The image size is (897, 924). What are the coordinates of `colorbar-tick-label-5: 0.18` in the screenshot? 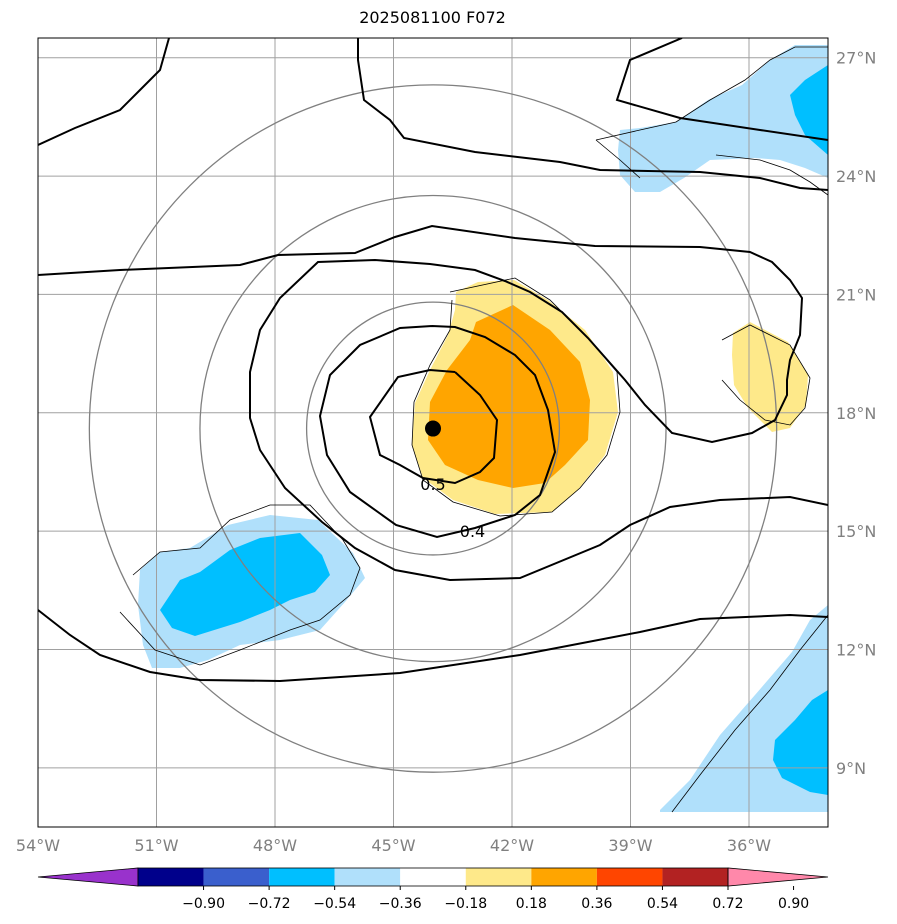 It's located at (531, 904).